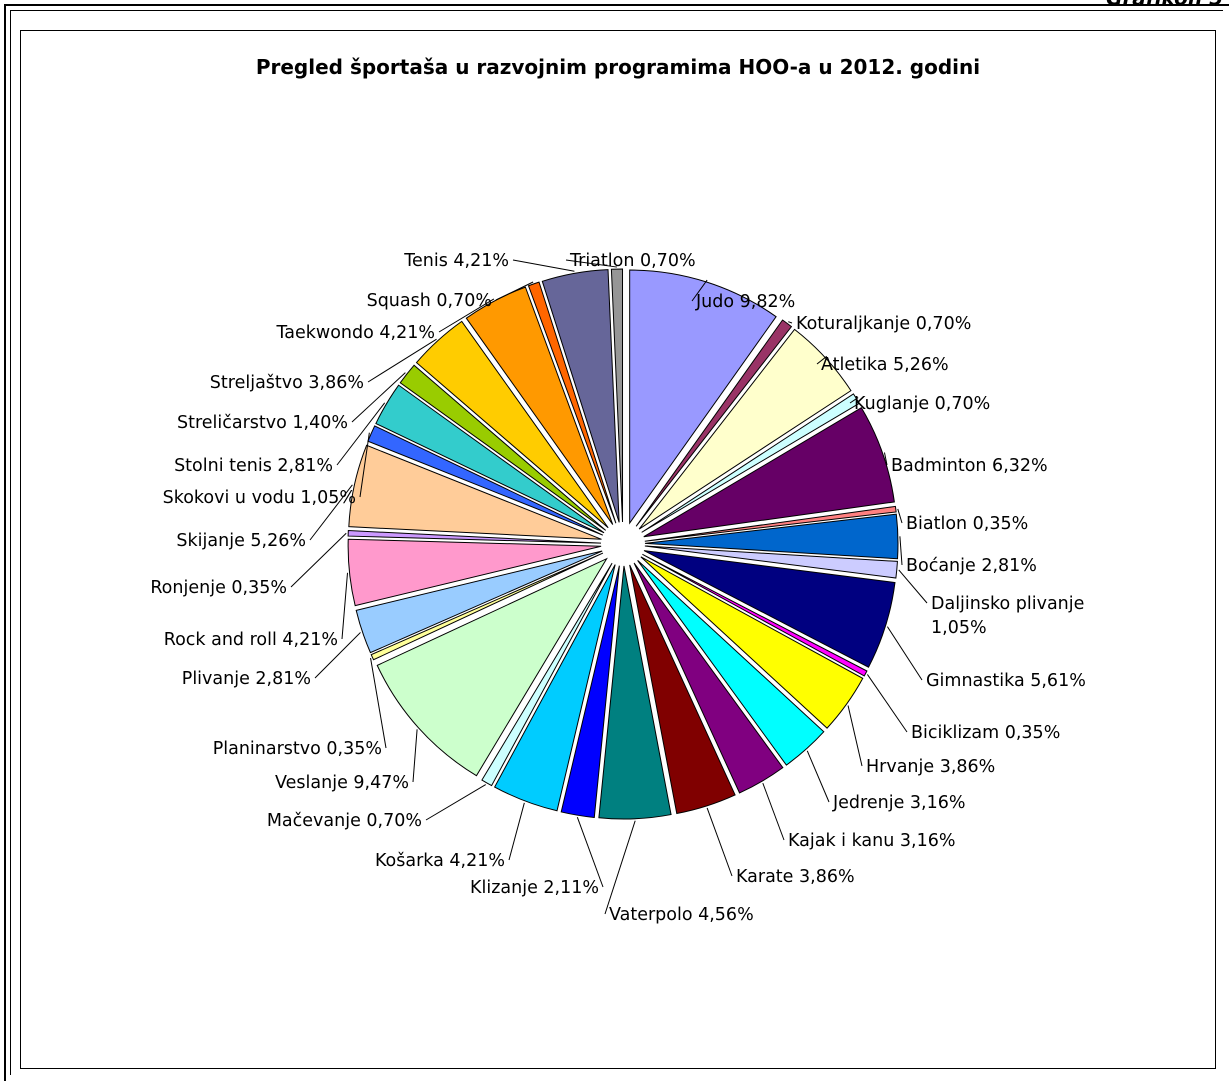 This screenshot has height=1081, width=1229. I want to click on data-label: Skijanje 5,26%, so click(241, 541).